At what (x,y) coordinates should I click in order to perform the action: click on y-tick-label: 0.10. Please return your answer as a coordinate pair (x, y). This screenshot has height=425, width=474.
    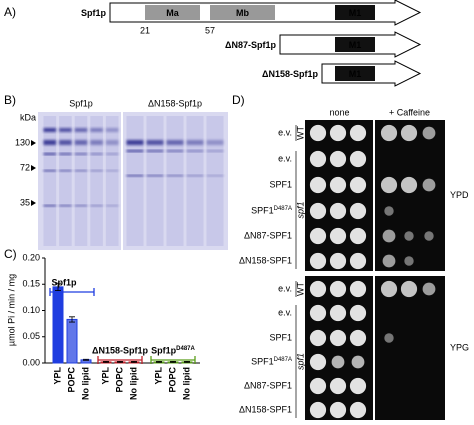
    Looking at the image, I should click on (31, 310).